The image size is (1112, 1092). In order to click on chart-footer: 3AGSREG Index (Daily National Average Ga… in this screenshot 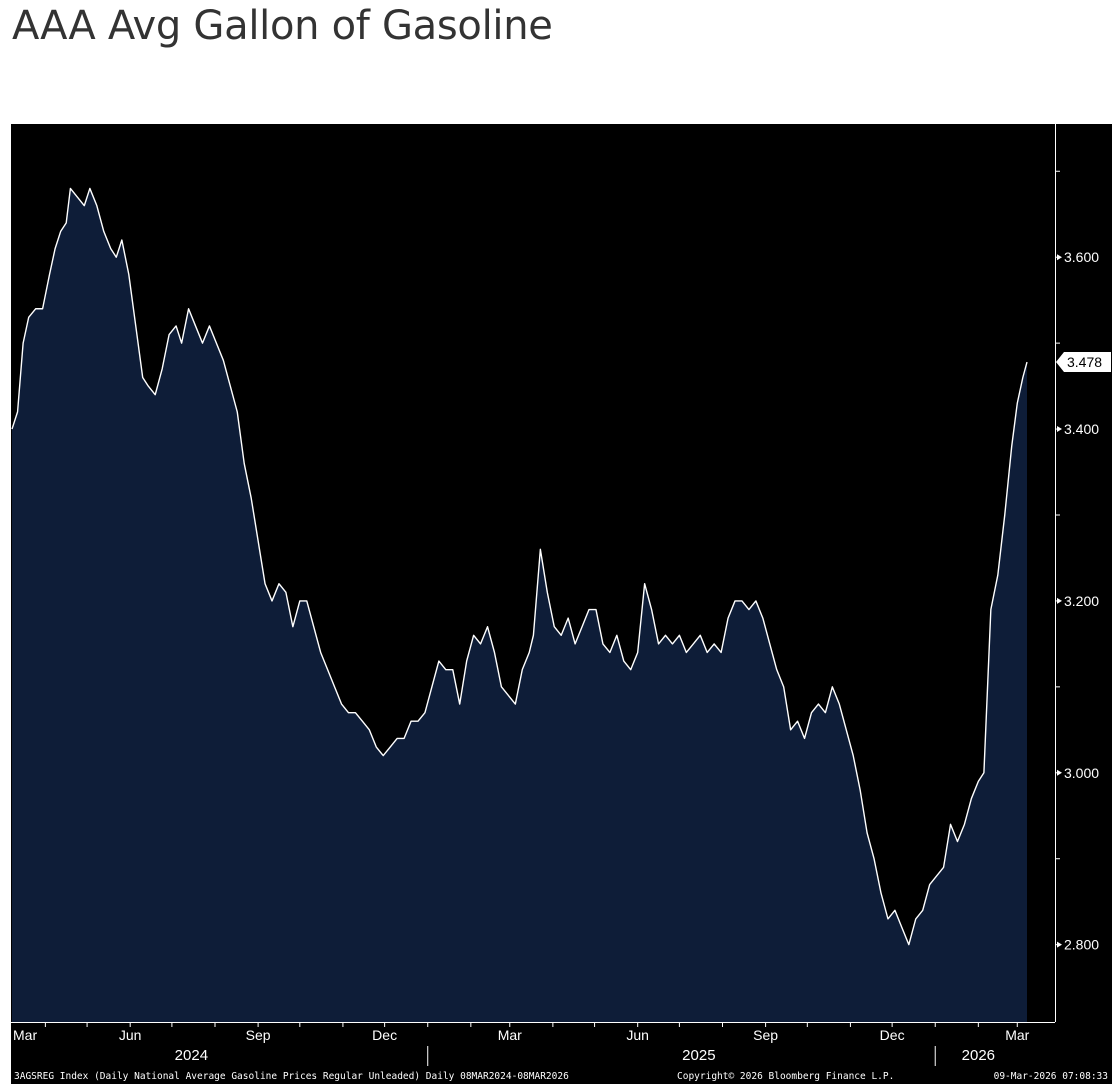, I will do `click(561, 1076)`.